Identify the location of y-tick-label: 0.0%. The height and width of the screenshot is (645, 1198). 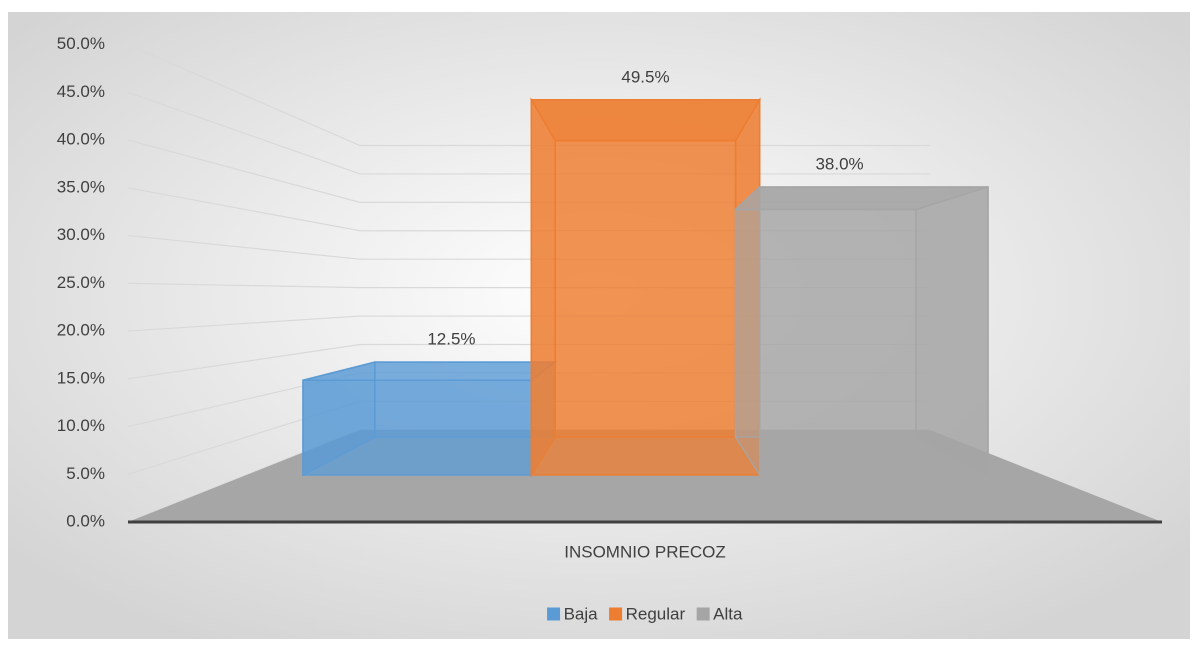
(85, 521).